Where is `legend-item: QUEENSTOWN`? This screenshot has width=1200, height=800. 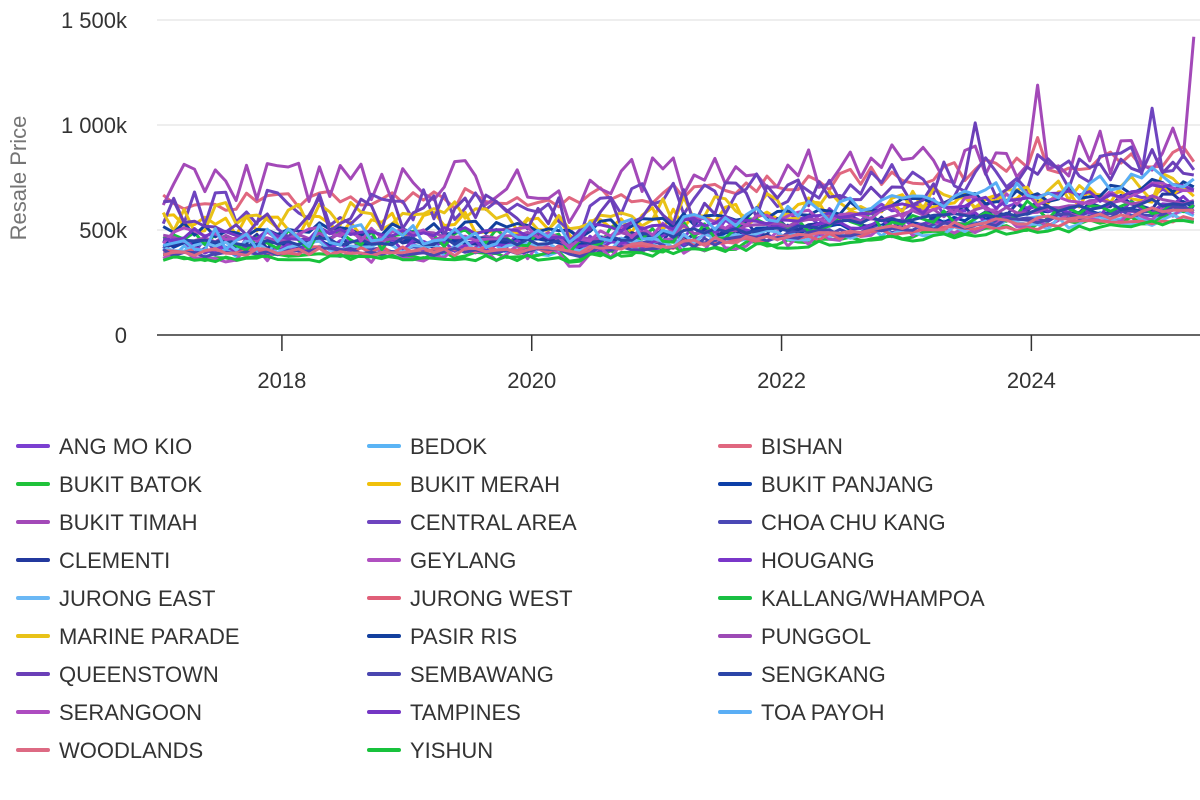
legend-item: QUEENSTOWN is located at coordinates (117, 674).